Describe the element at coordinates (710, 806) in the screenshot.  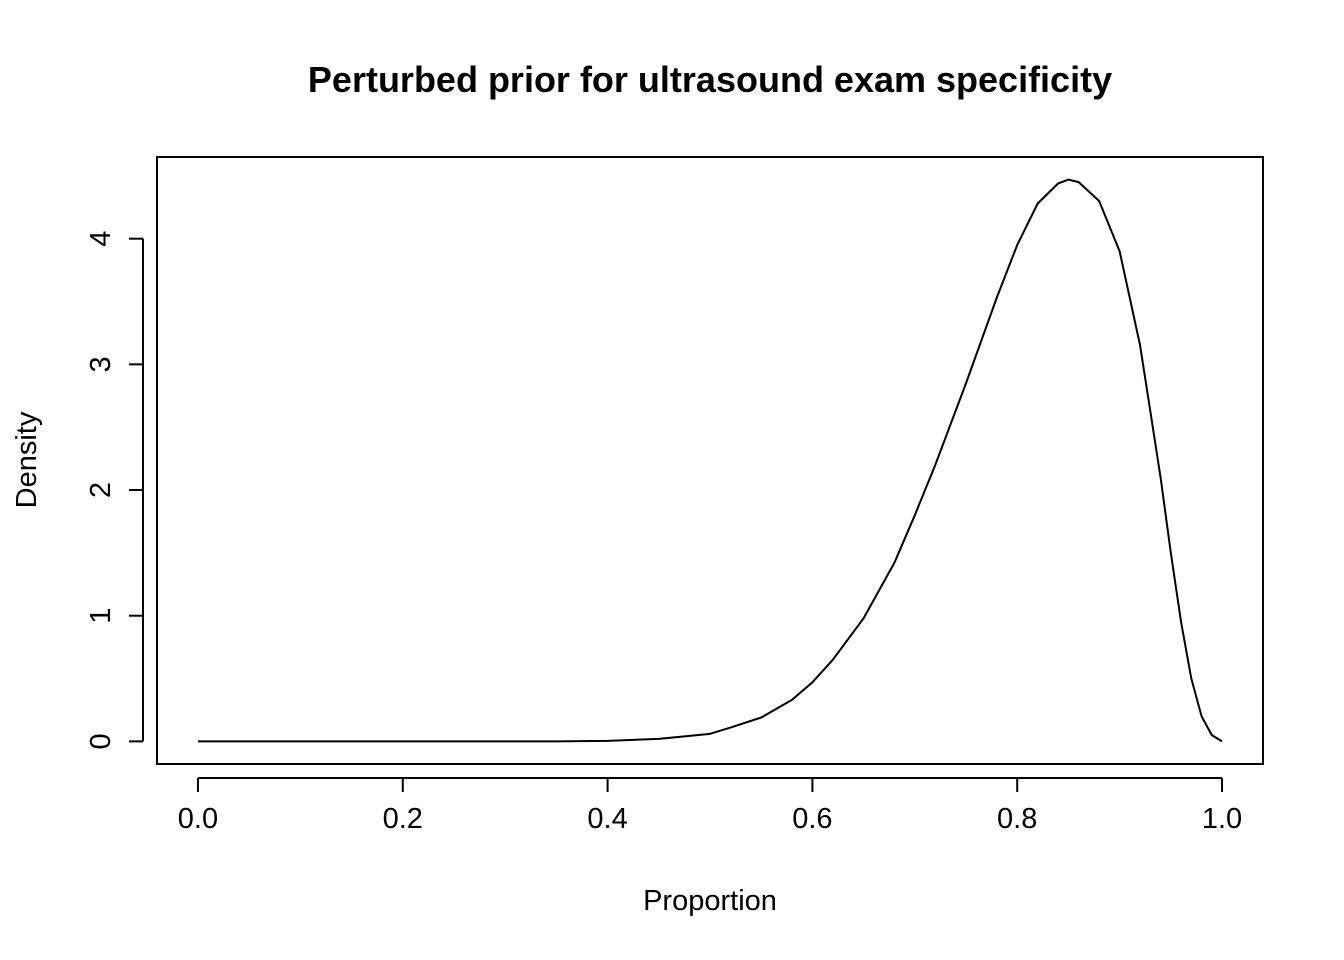
I see `x-axis: 0.0 0.2 0.4 0.6 0.8 1.0` at that location.